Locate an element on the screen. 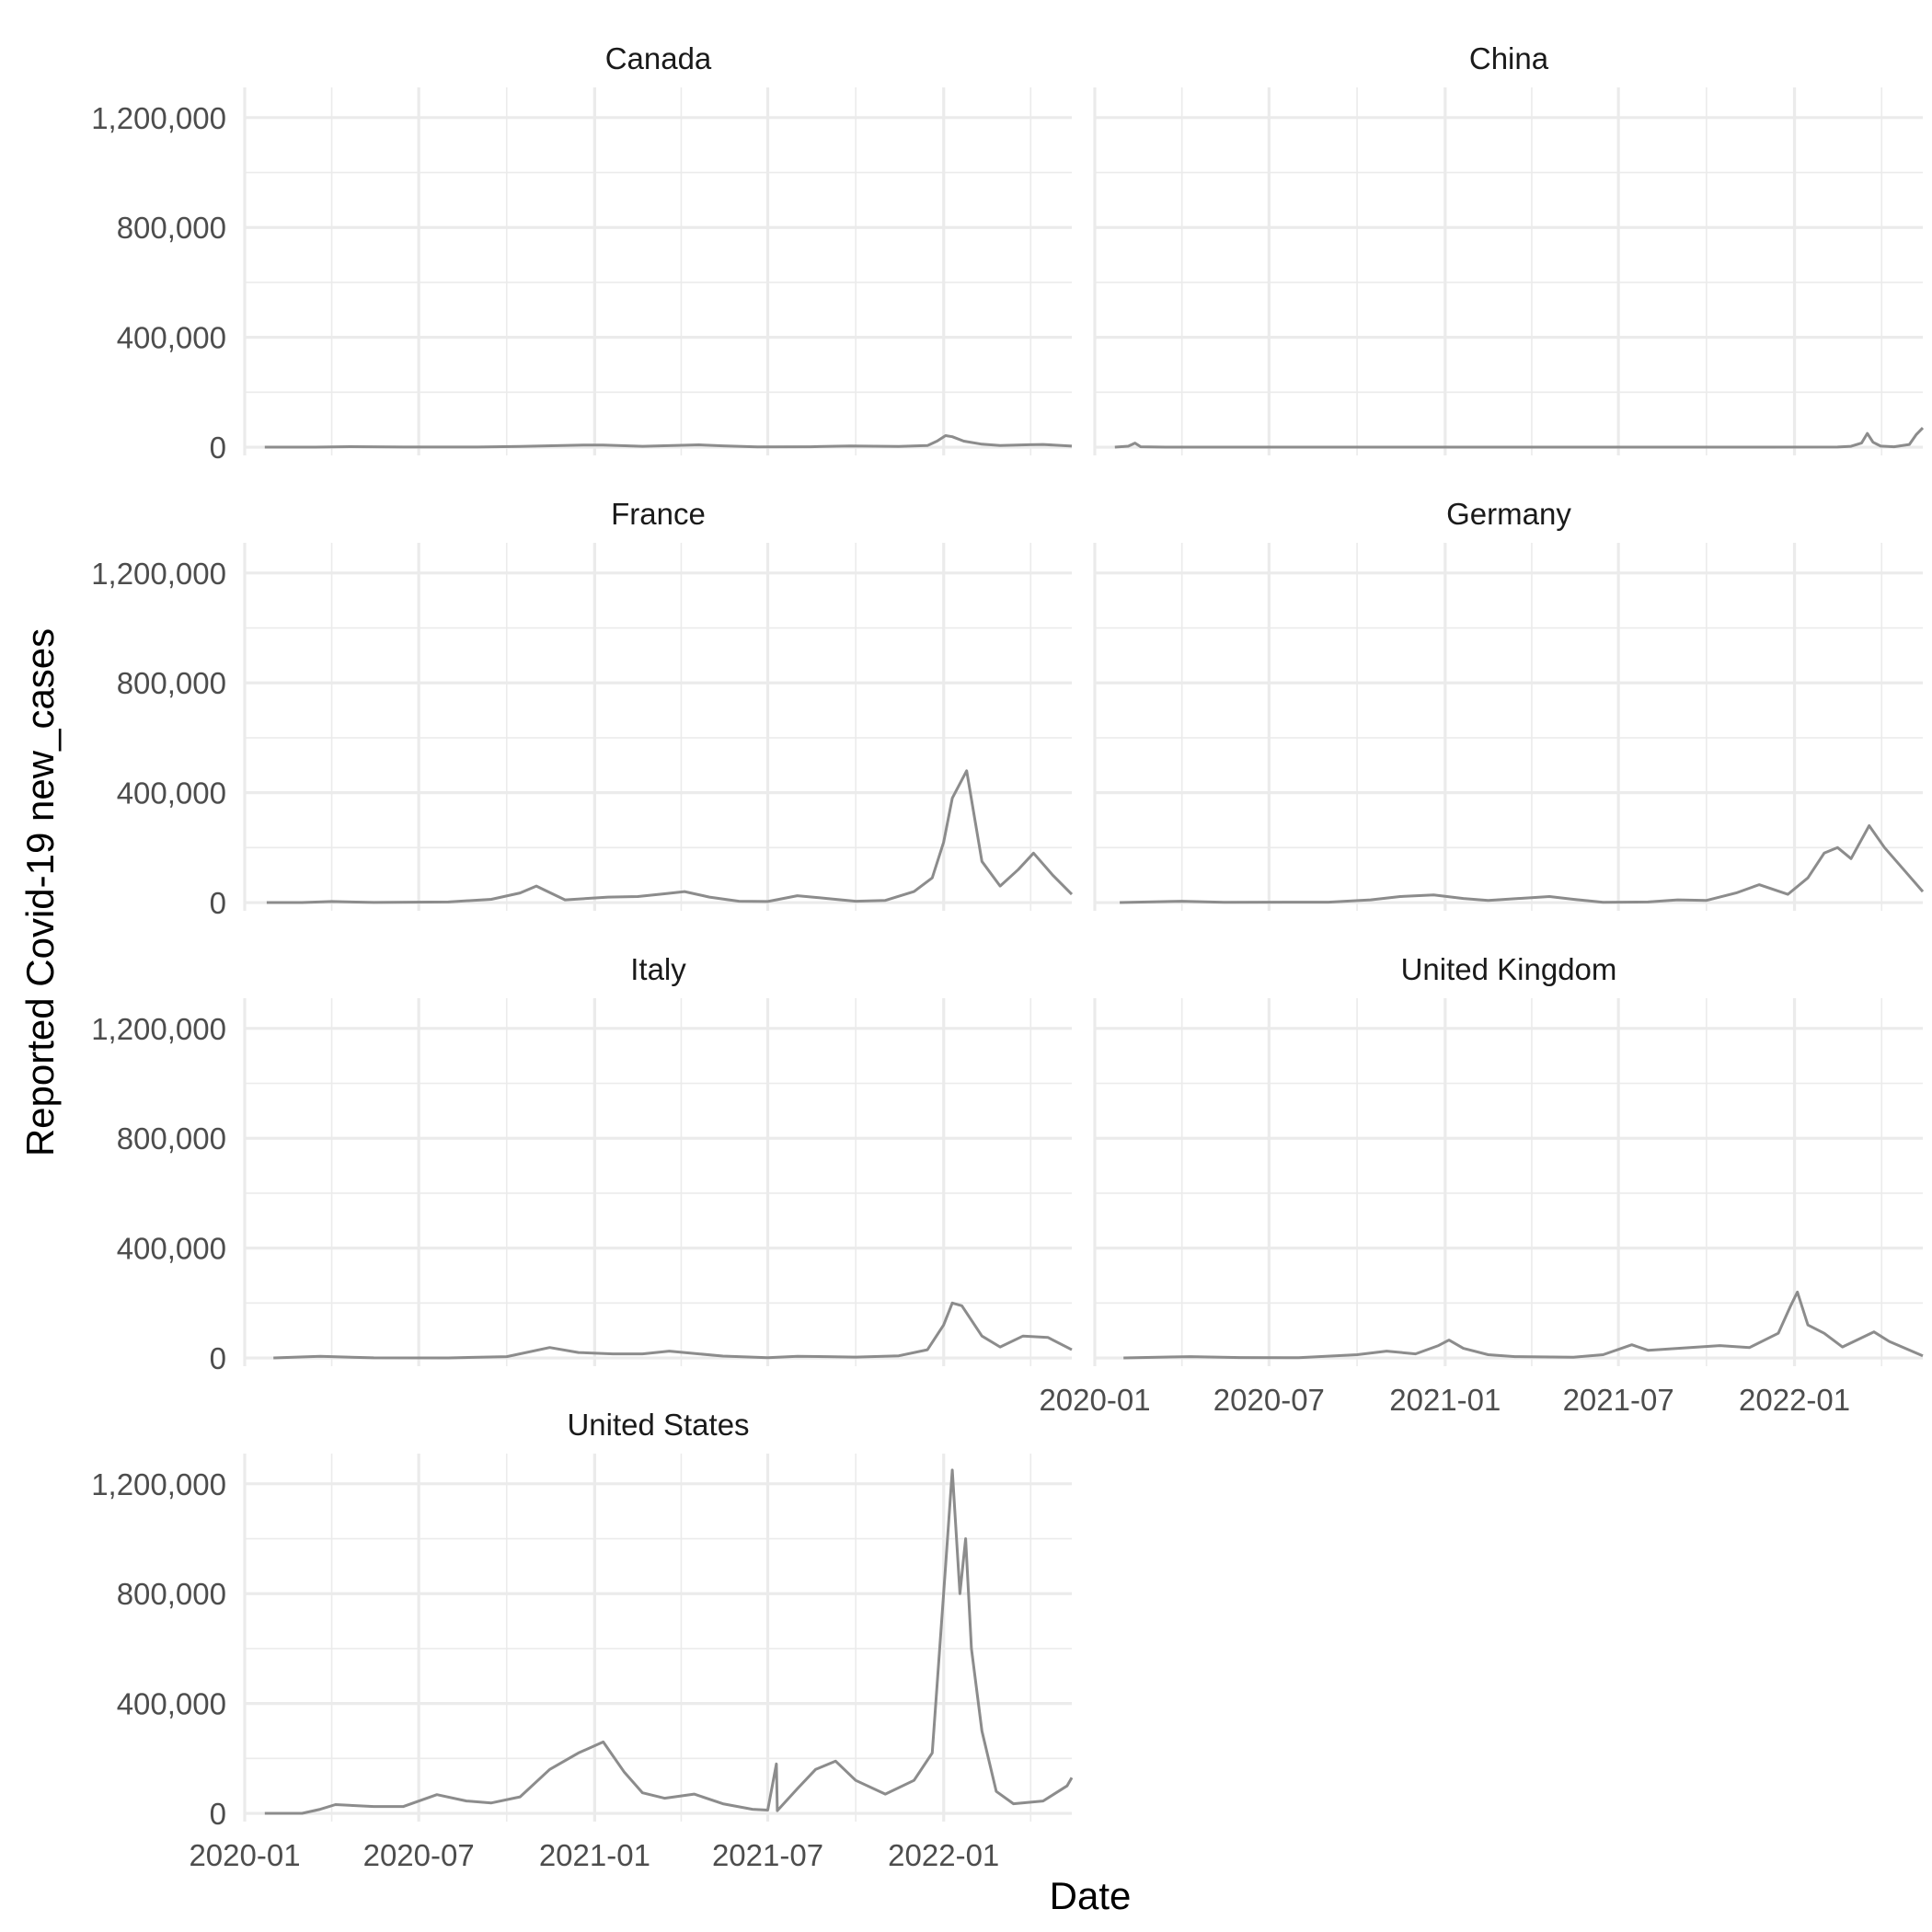 This screenshot has width=1932, height=1932. facet-title-canada: Canada is located at coordinates (658, 58).